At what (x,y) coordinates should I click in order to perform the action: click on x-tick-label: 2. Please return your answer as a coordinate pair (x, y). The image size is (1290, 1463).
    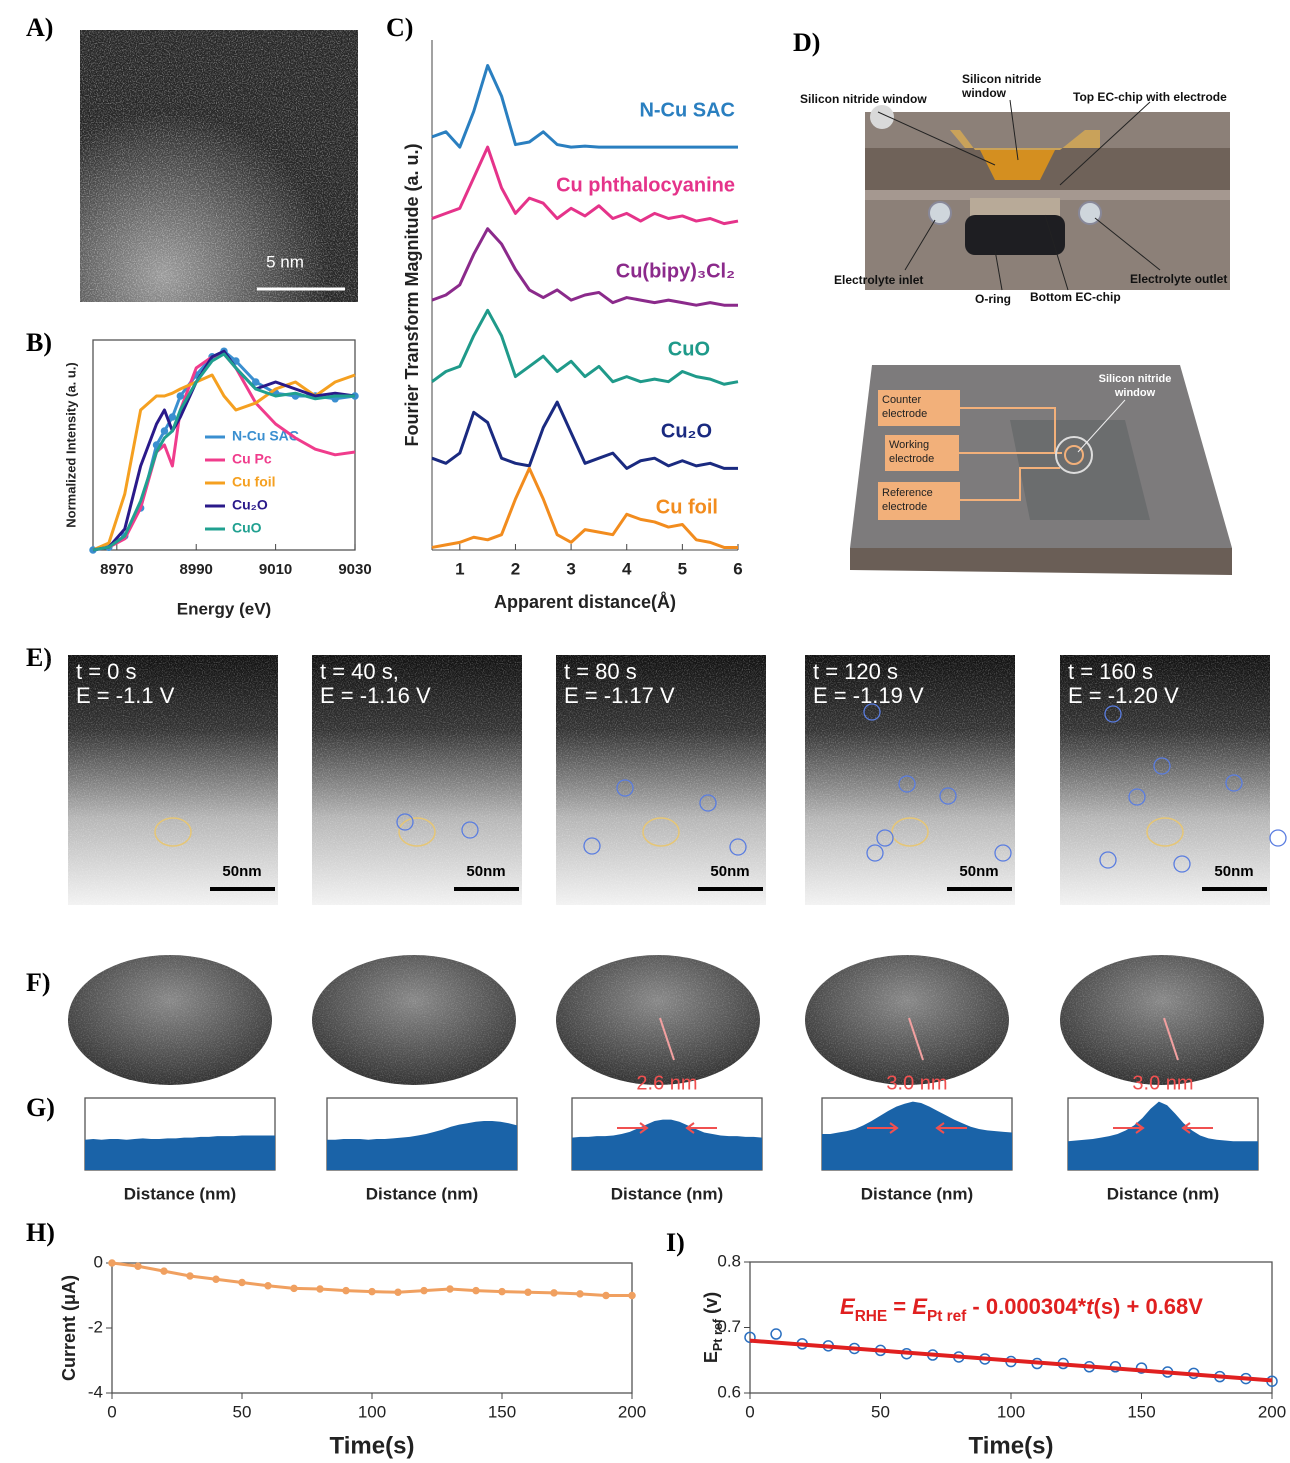
    Looking at the image, I should click on (515, 568).